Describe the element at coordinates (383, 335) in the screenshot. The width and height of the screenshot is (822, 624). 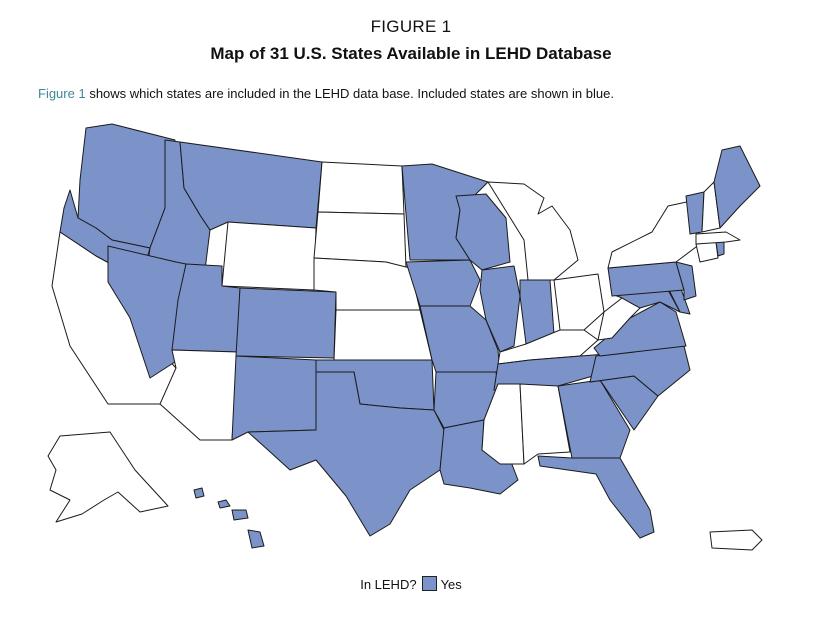
I see `state-ks` at that location.